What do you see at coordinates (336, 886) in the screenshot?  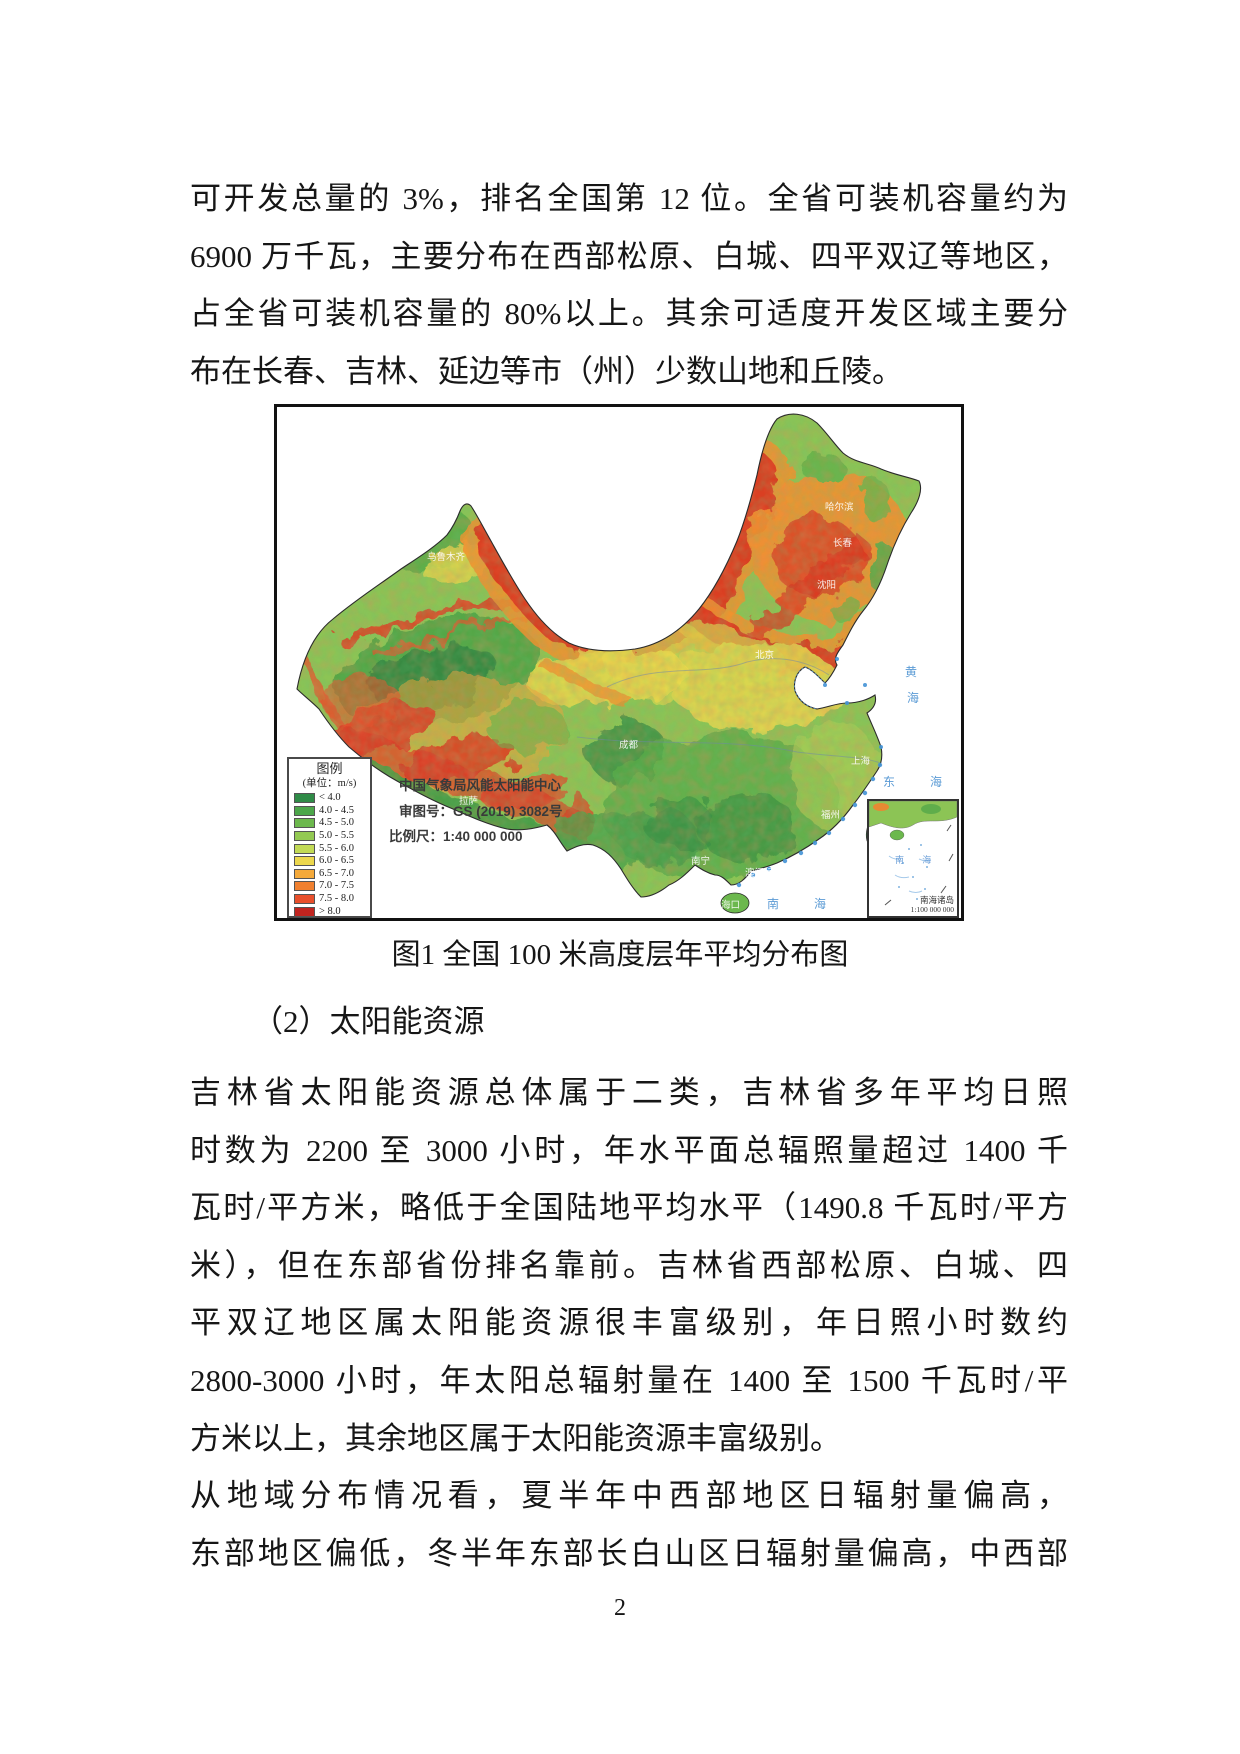 I see `legend-range-label: 7.0 - 7.5` at bounding box center [336, 886].